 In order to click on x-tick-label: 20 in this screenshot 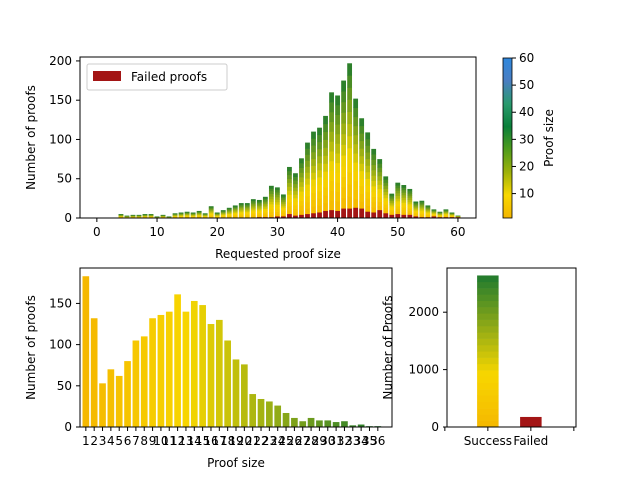, I will do `click(244, 441)`.